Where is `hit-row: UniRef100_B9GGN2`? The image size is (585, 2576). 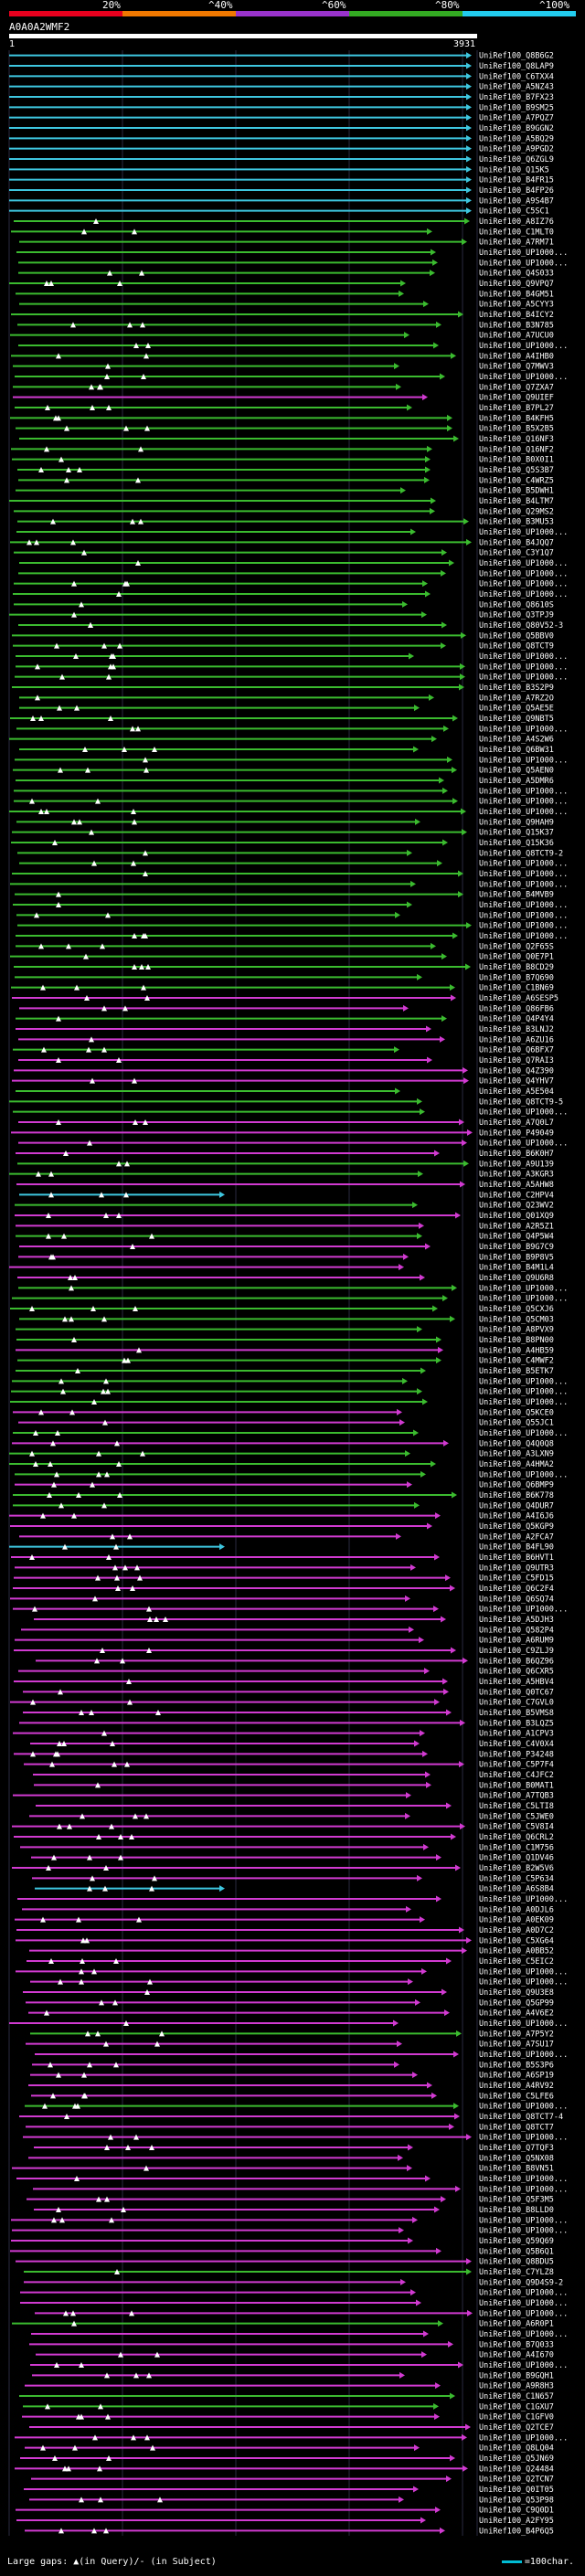
hit-row: UniRef100_B9GGN2 is located at coordinates (282, 128).